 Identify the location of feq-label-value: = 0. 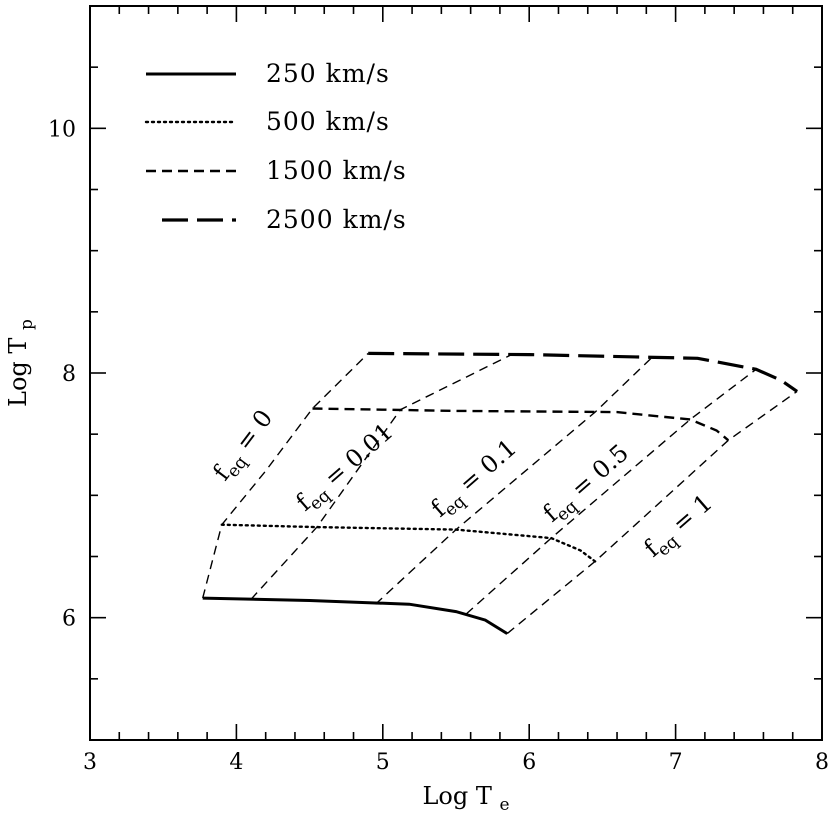
(251, 432).